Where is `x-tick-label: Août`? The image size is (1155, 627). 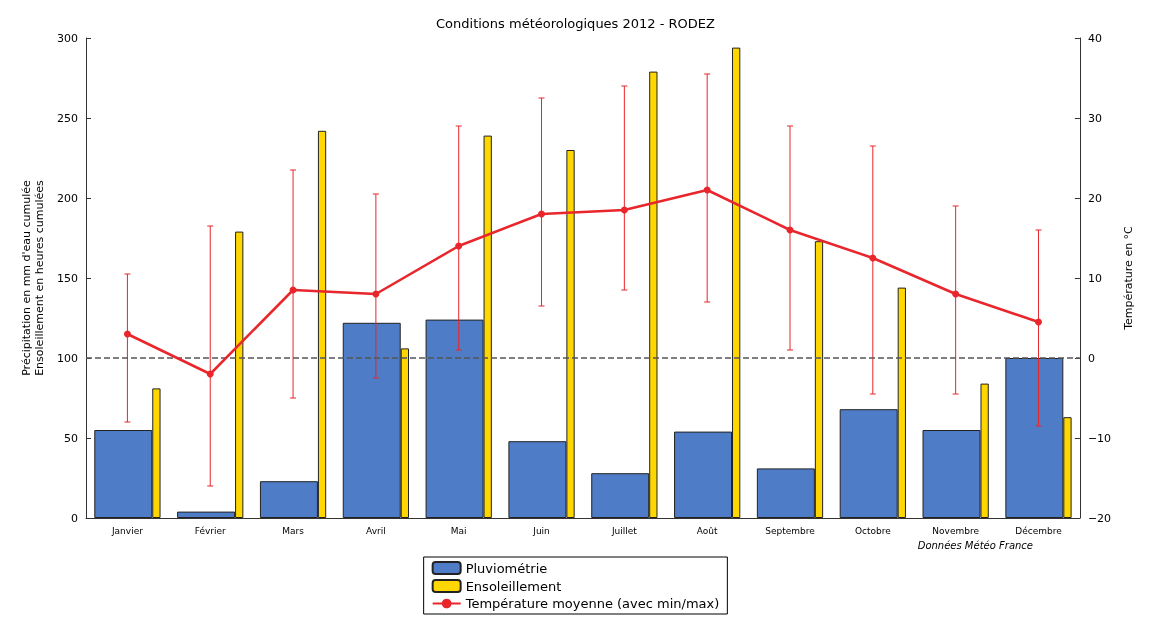
x-tick-label: Août is located at coordinates (707, 530).